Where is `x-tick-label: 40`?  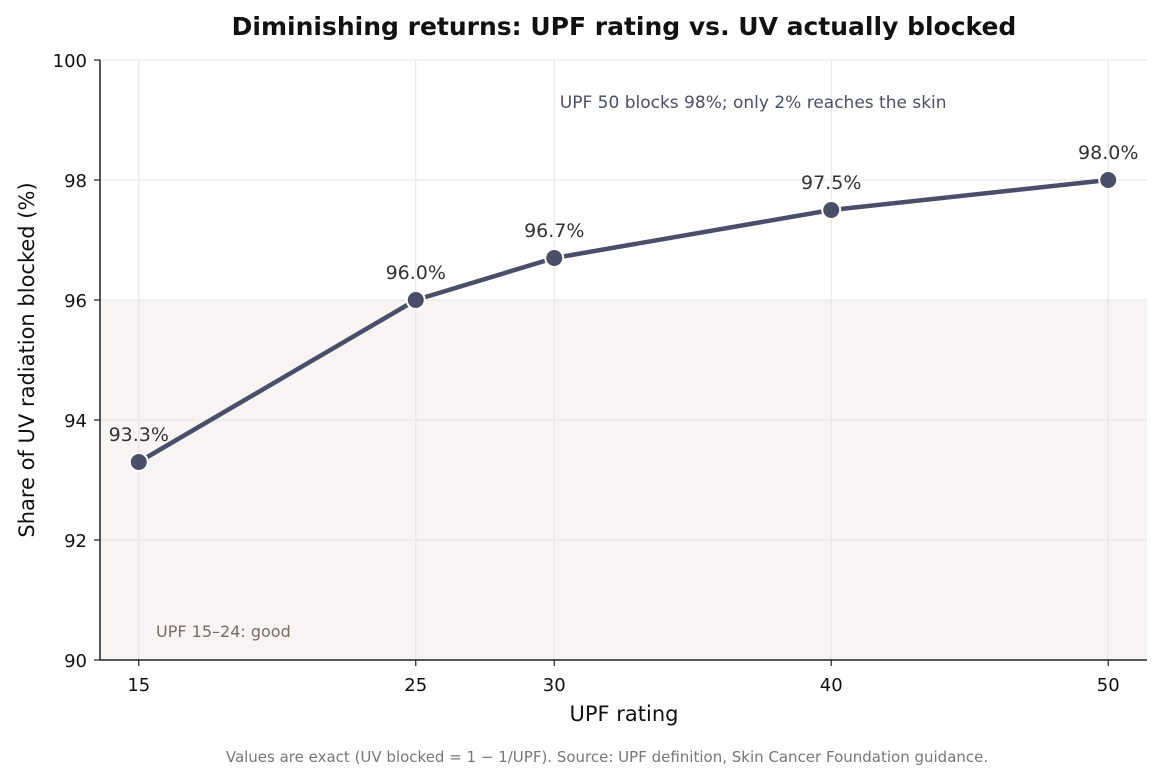 x-tick-label: 40 is located at coordinates (831, 685).